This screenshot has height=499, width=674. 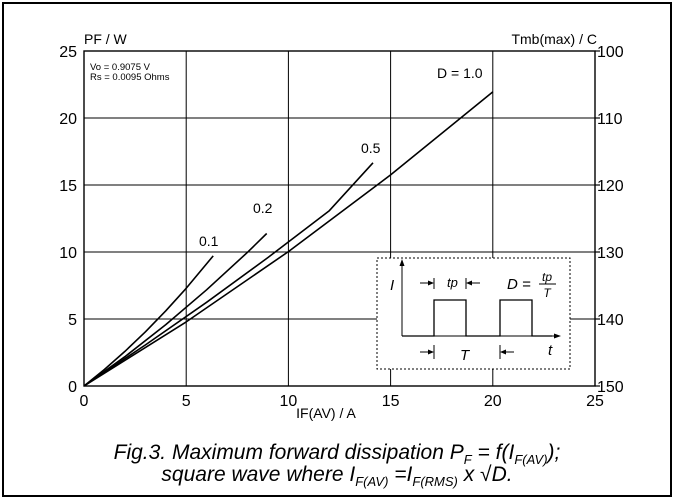 What do you see at coordinates (485, 474) in the screenshot?
I see `caption-2-text-c: x √D.` at bounding box center [485, 474].